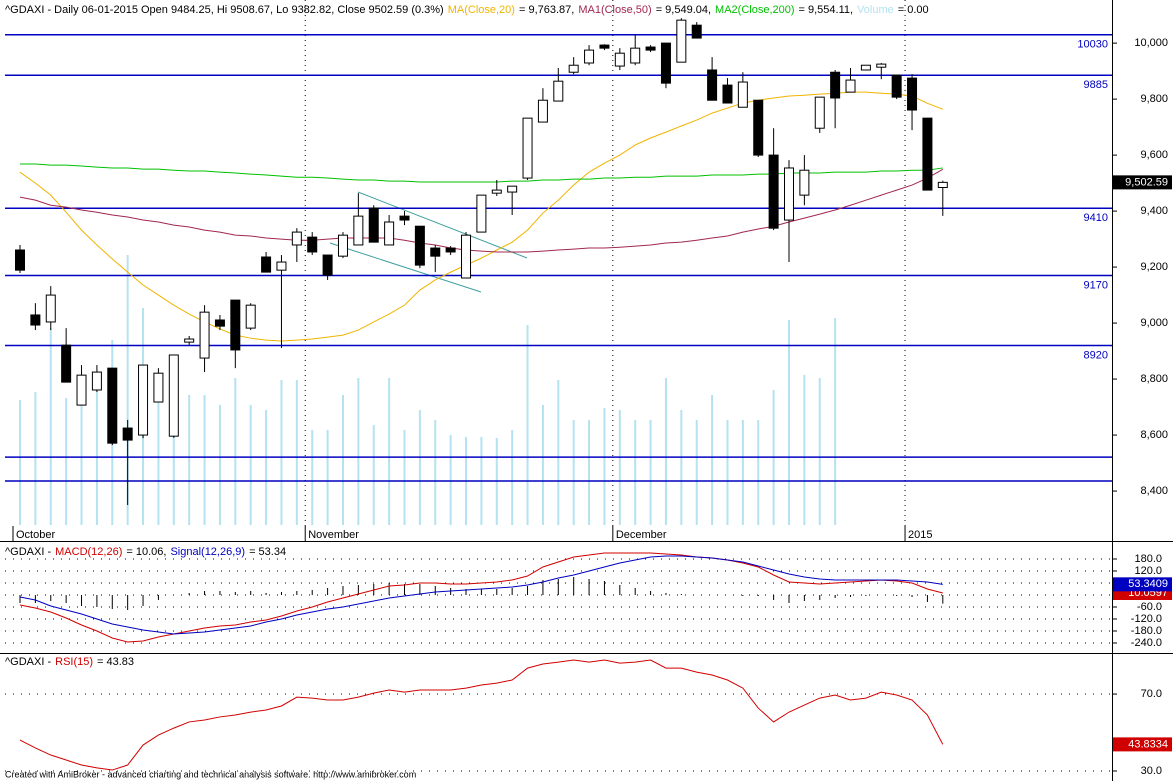 The image size is (1173, 781). What do you see at coordinates (207, 552) in the screenshot?
I see `legend-name: Signal(12,26,9)` at bounding box center [207, 552].